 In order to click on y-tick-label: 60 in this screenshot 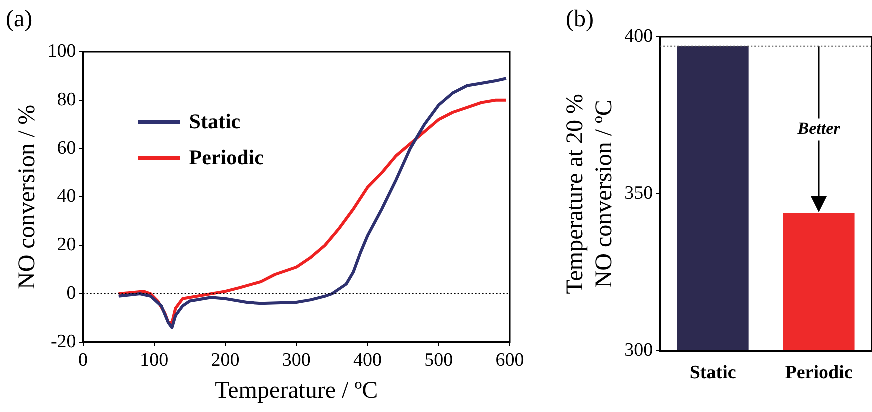, I will do `click(66, 148)`.